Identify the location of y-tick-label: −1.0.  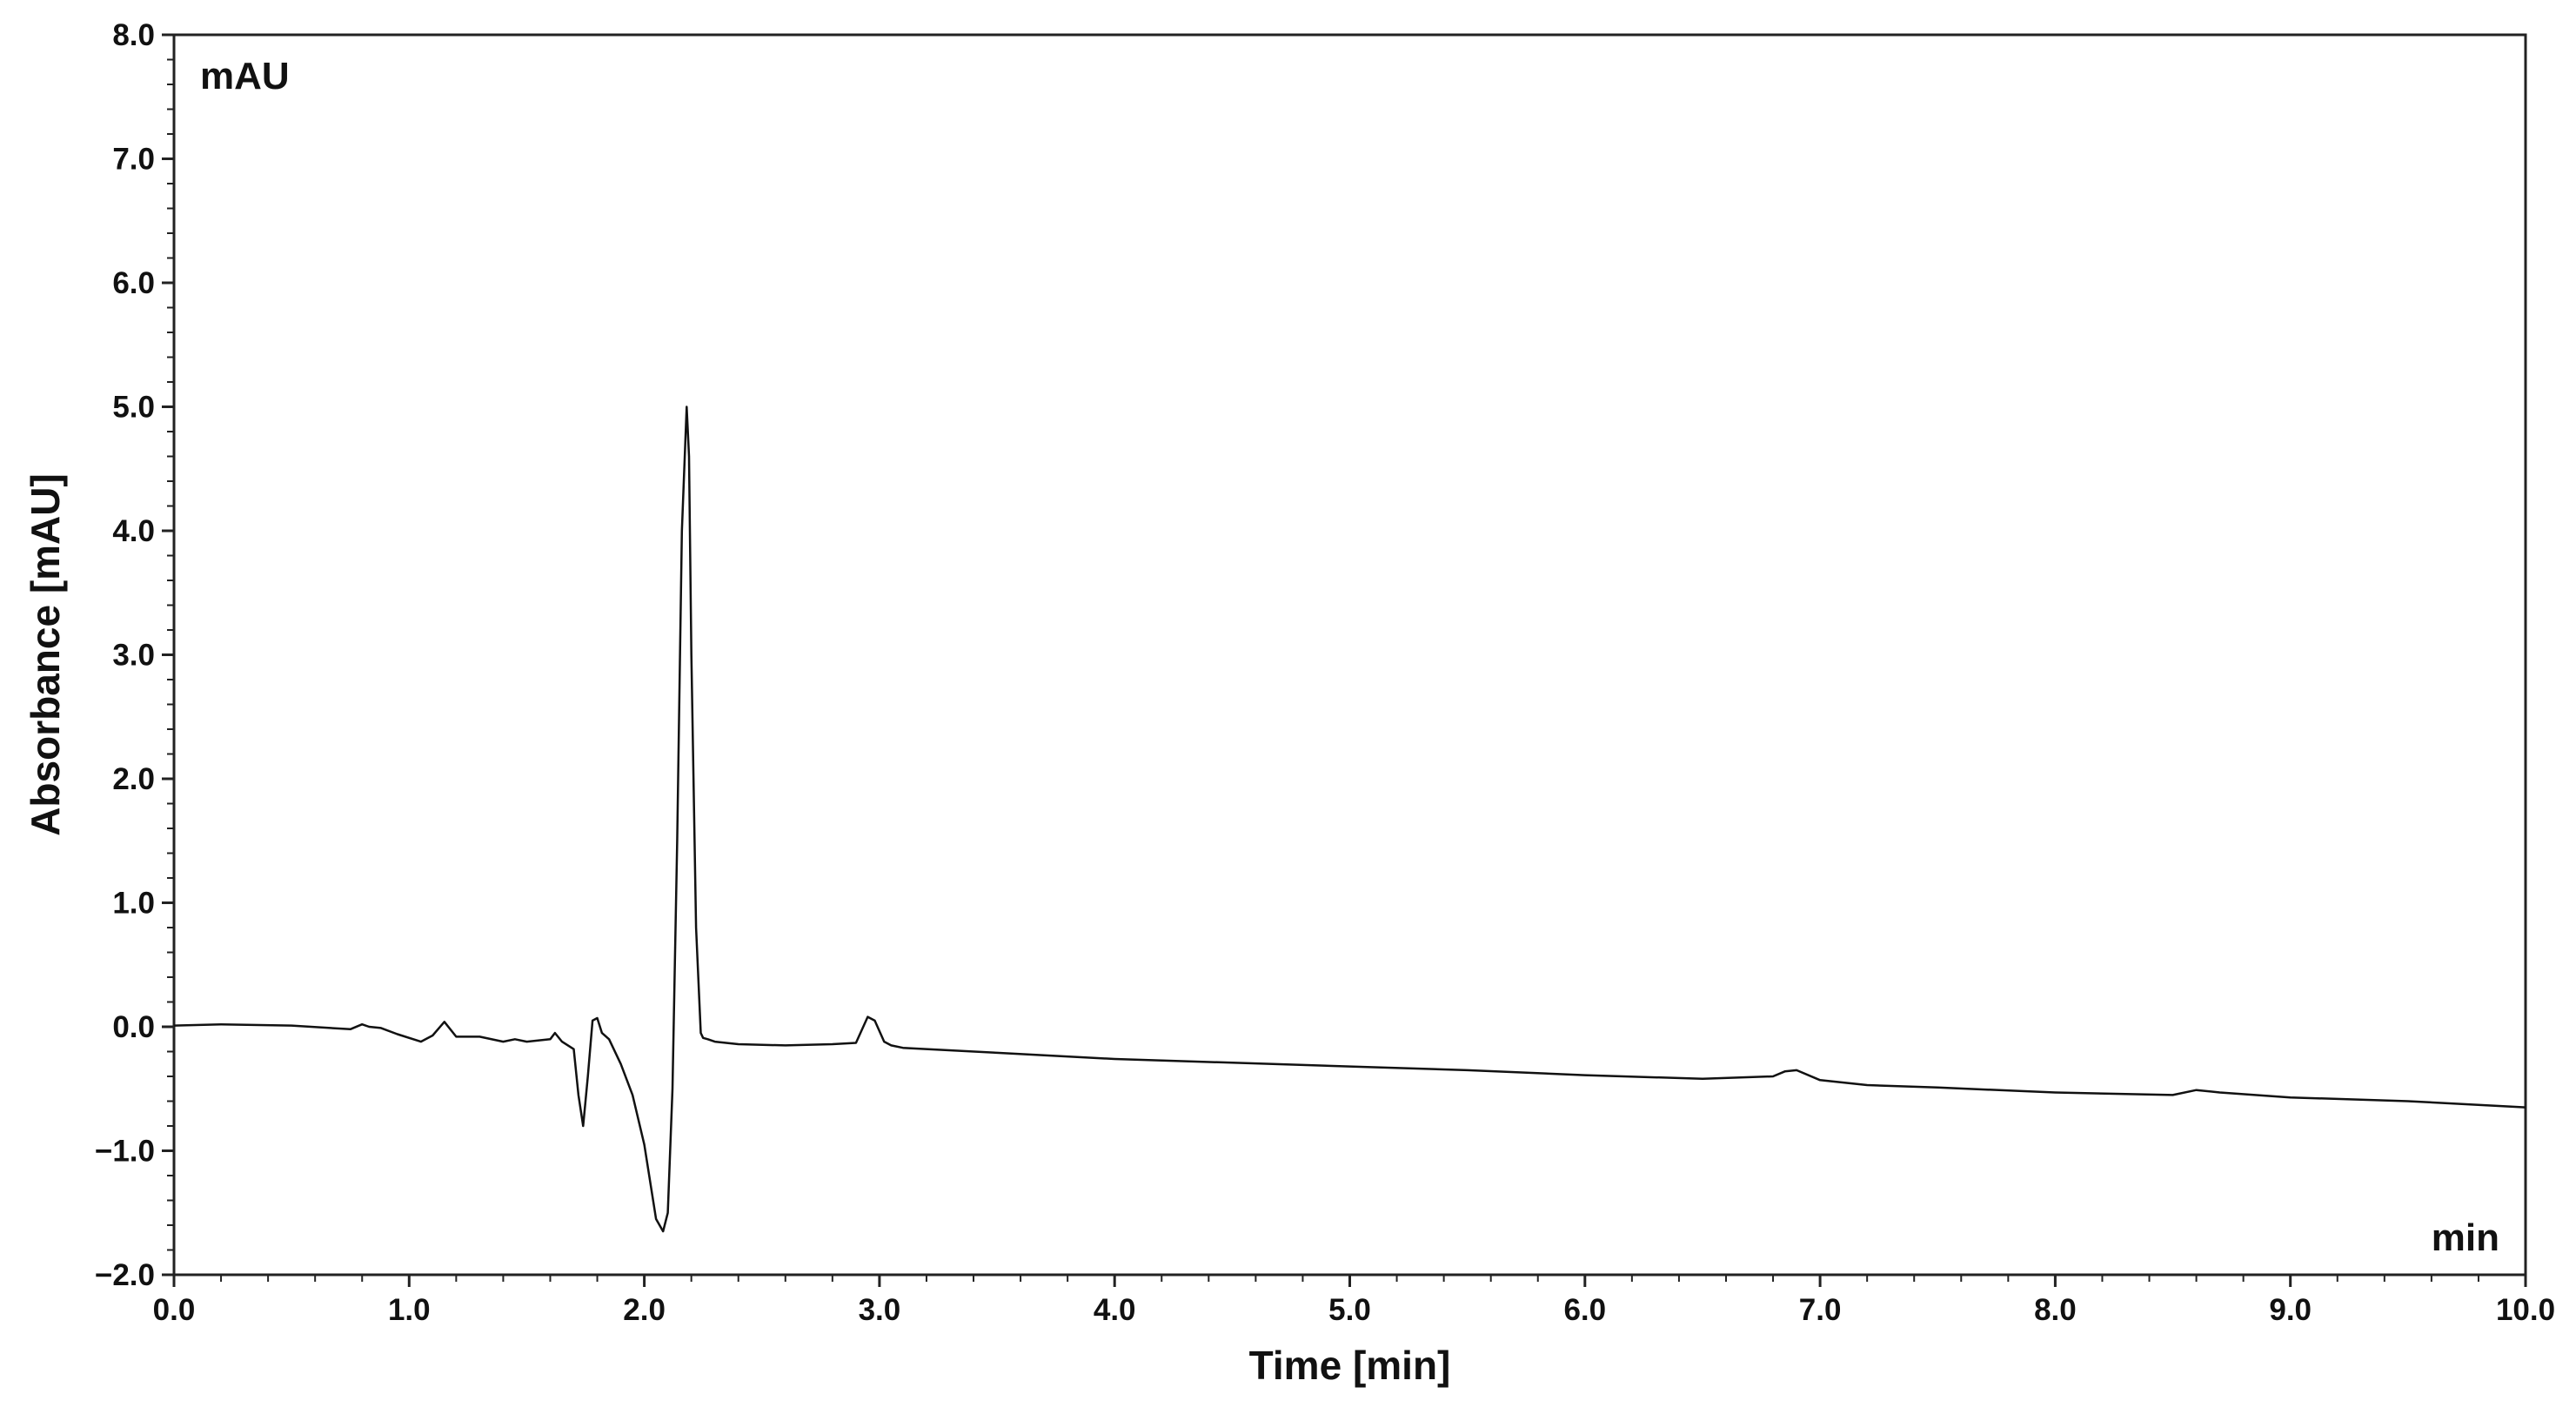
(125, 1152).